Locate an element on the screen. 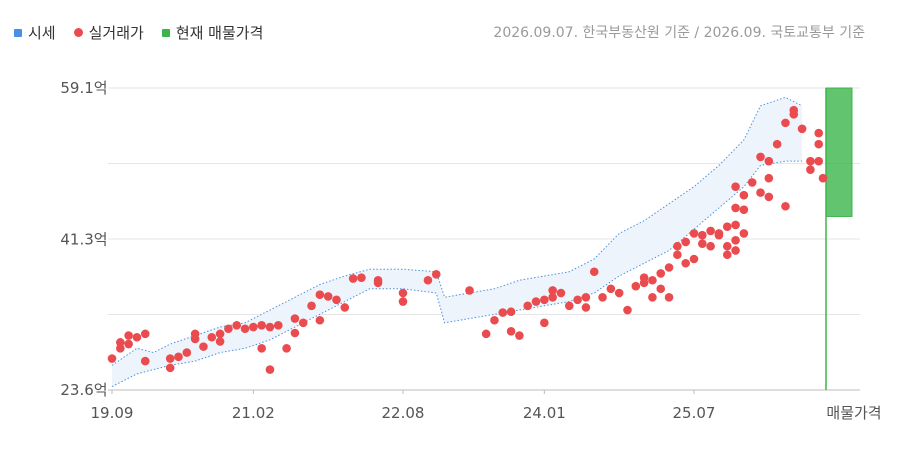  legend-label-estimate: 시세 is located at coordinates (42, 33).